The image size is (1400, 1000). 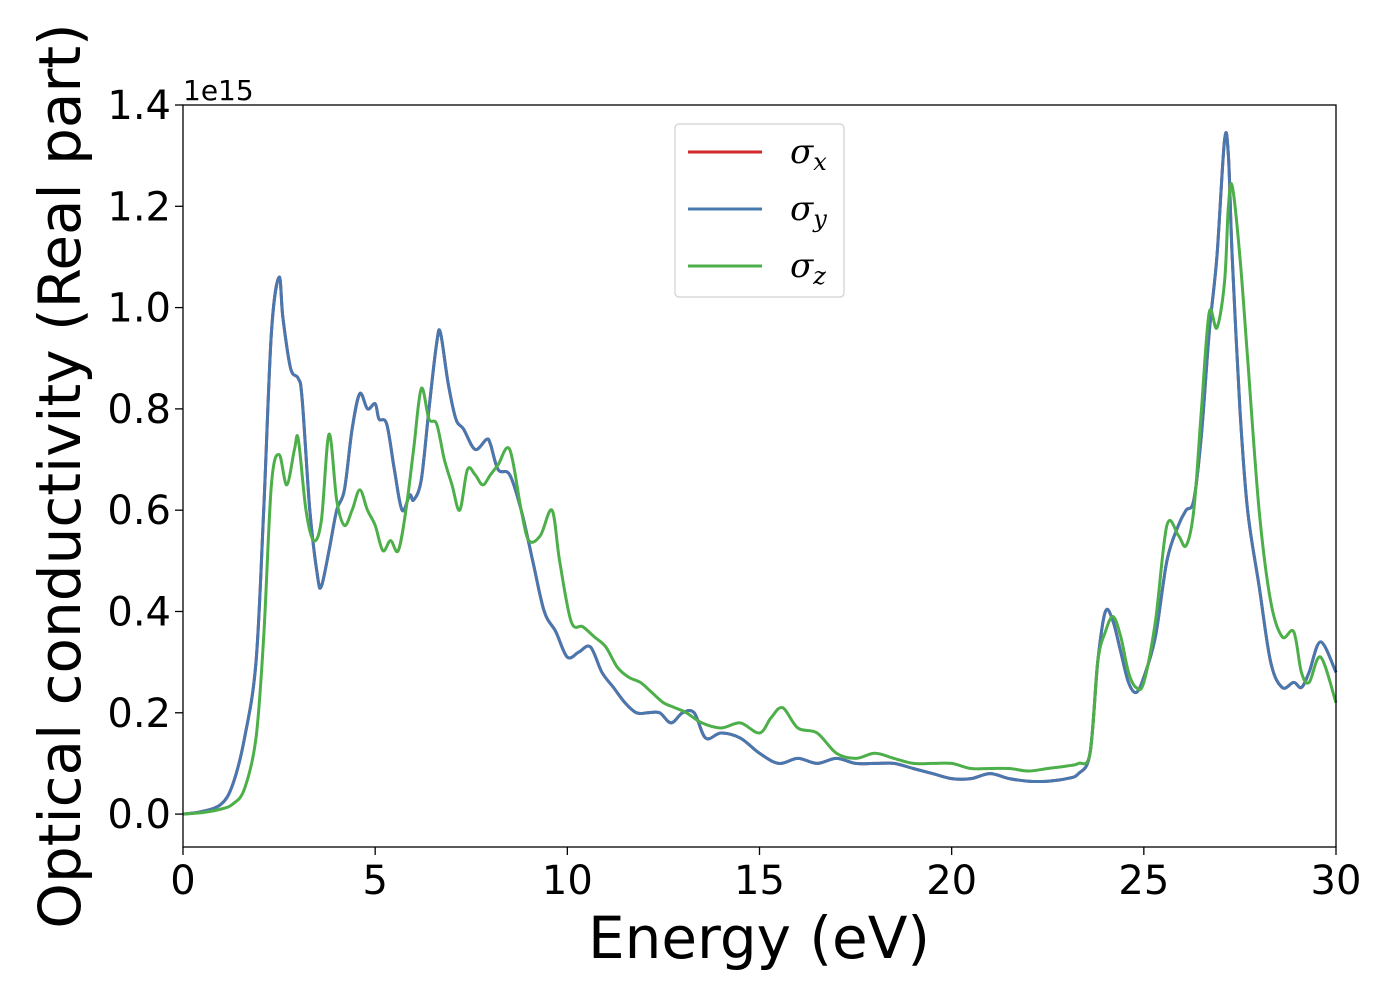 What do you see at coordinates (759, 881) in the screenshot?
I see `x-tick-label: 15` at bounding box center [759, 881].